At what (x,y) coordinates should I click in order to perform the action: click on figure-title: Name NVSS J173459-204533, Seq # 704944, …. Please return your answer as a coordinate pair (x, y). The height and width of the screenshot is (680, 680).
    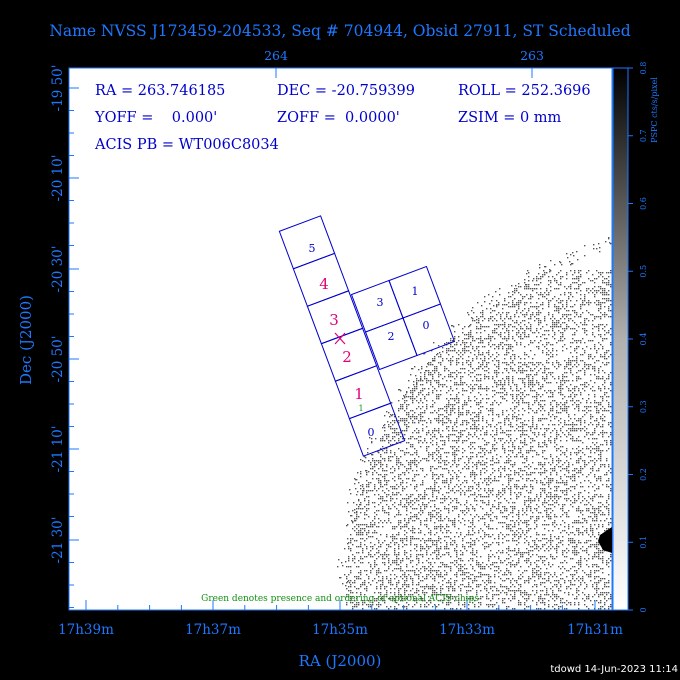
    Looking at the image, I should click on (339, 31).